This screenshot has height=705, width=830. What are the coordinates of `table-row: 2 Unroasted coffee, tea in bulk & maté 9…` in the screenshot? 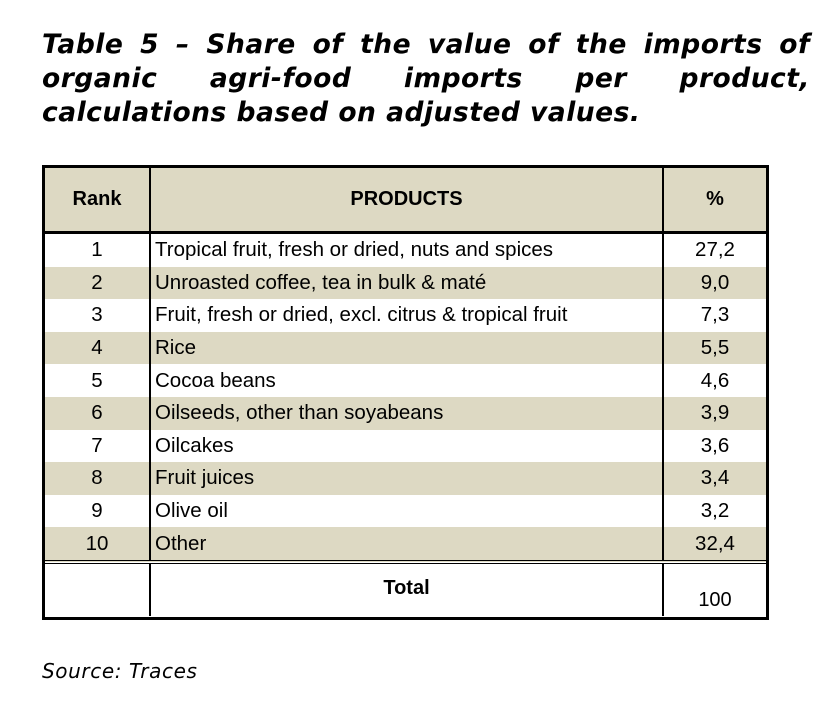 It's located at (405, 283).